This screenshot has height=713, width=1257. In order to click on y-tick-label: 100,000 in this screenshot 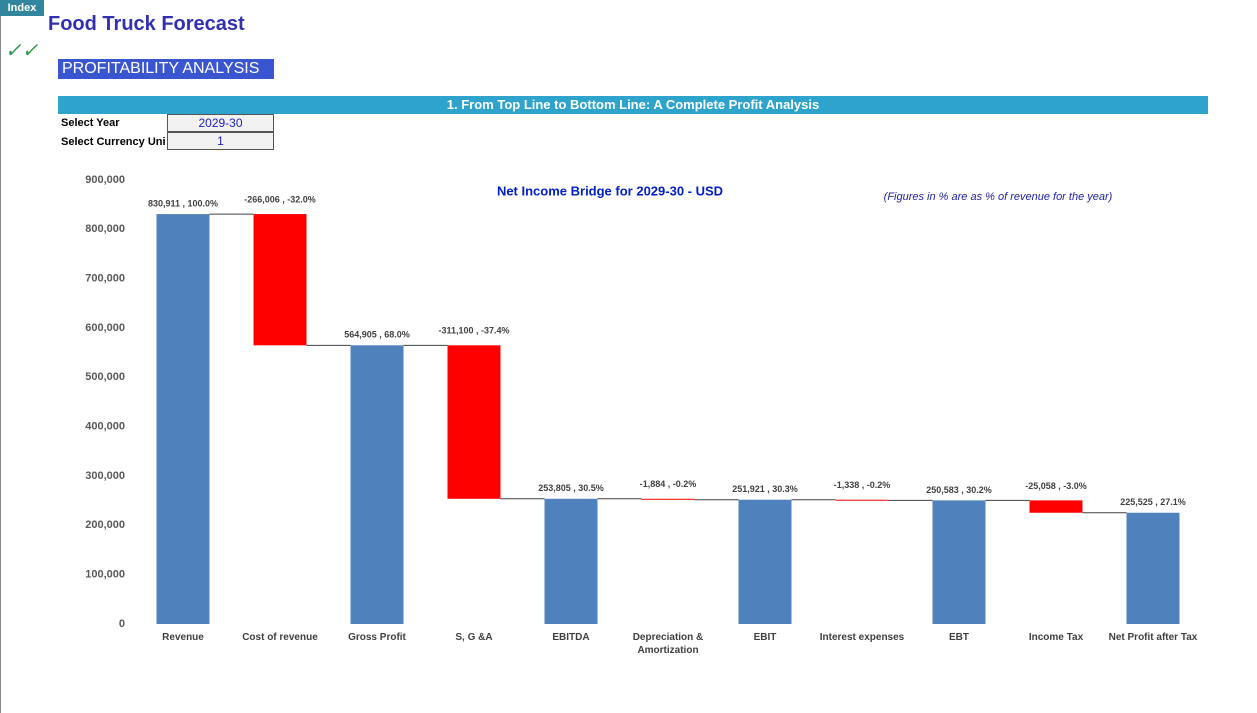, I will do `click(105, 575)`.